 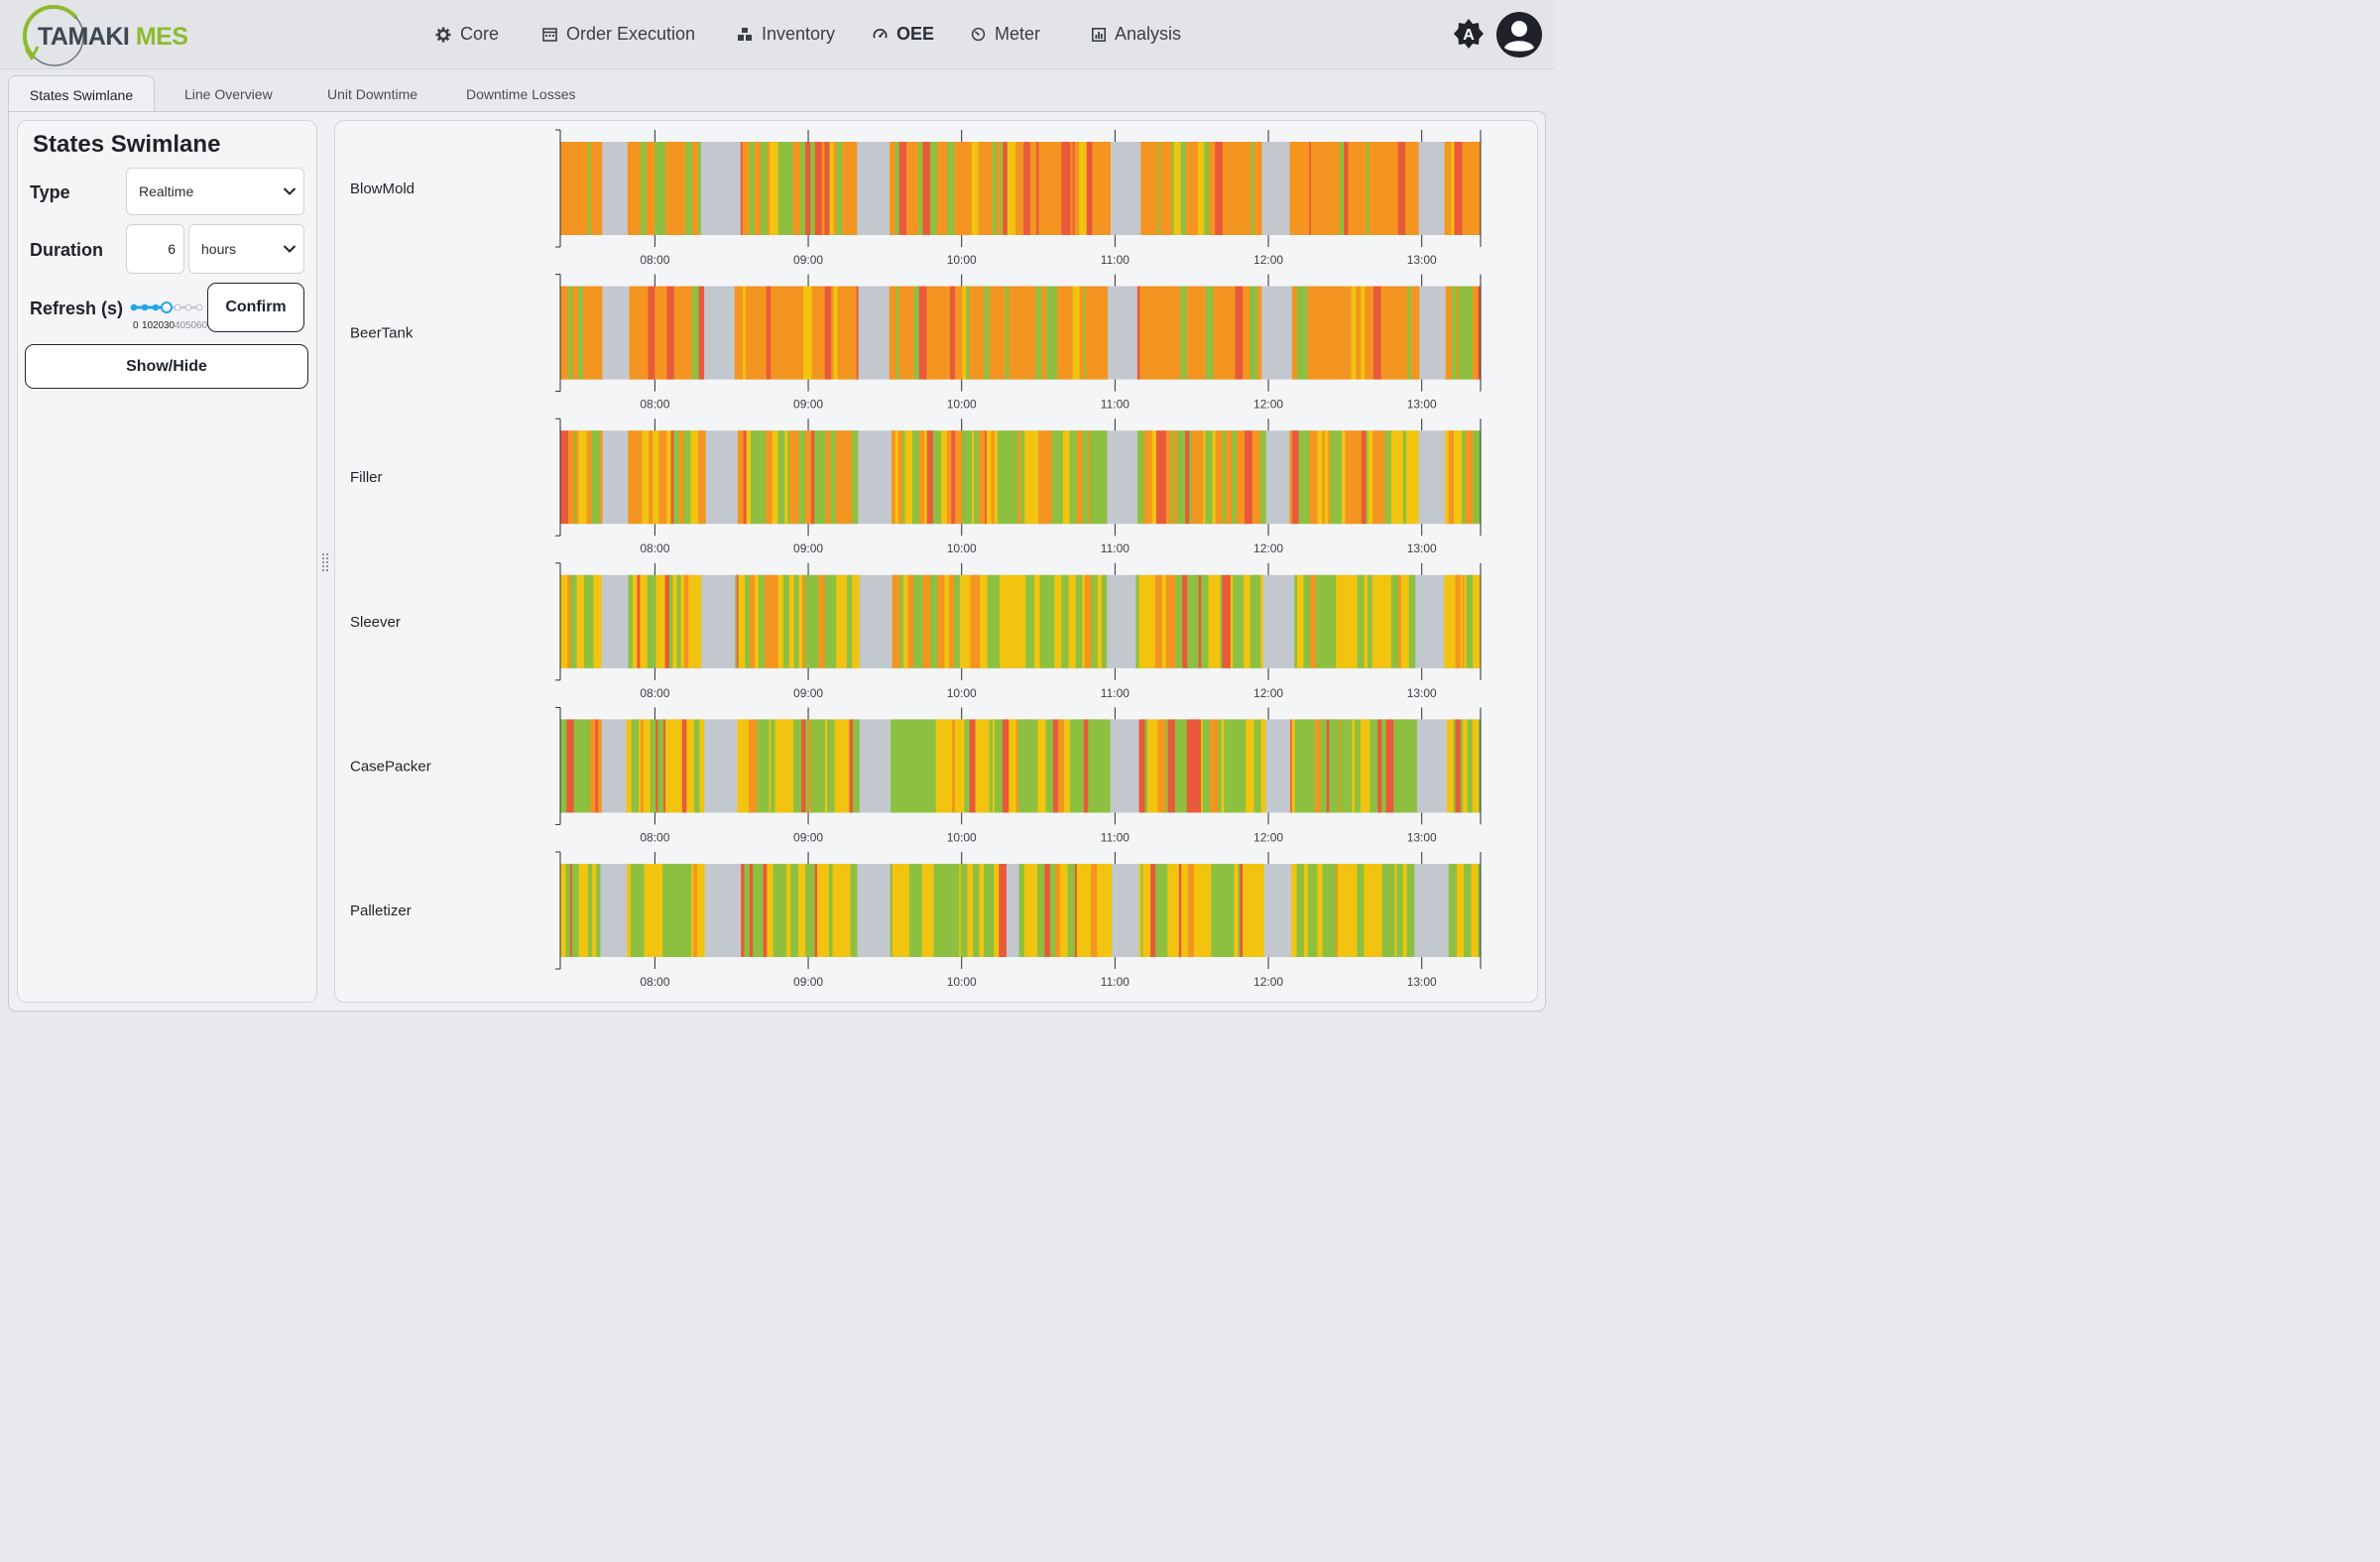 What do you see at coordinates (246, 249) in the screenshot?
I see `duration-unit-select: hours` at bounding box center [246, 249].